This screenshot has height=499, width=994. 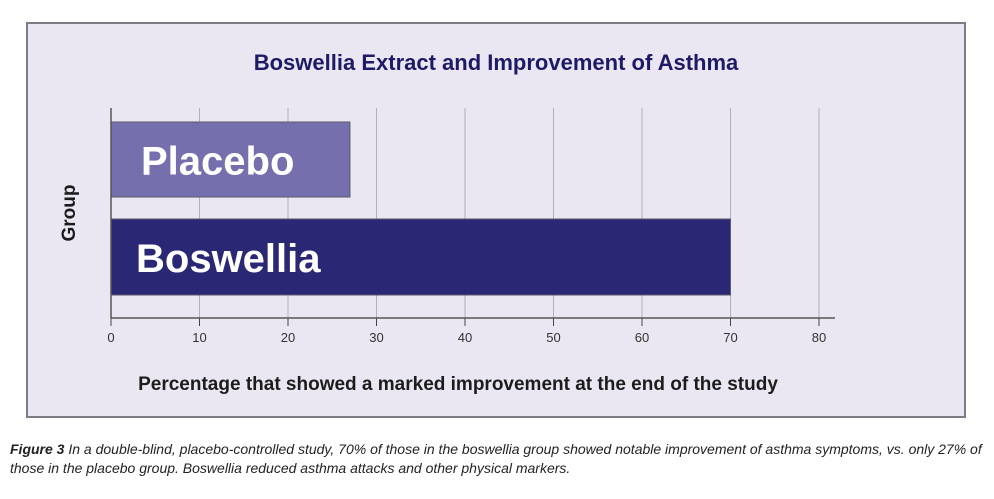 What do you see at coordinates (642, 337) in the screenshot?
I see `x-tick-label-60: 60` at bounding box center [642, 337].